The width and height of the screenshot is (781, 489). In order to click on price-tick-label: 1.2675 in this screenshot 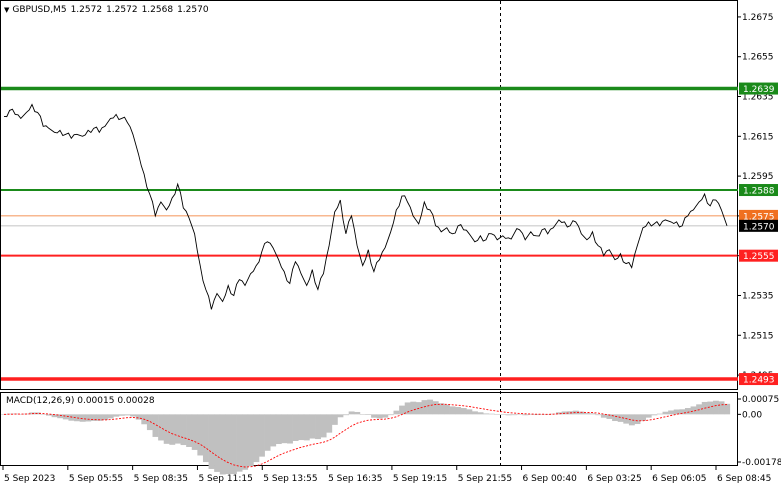, I will do `click(758, 18)`.